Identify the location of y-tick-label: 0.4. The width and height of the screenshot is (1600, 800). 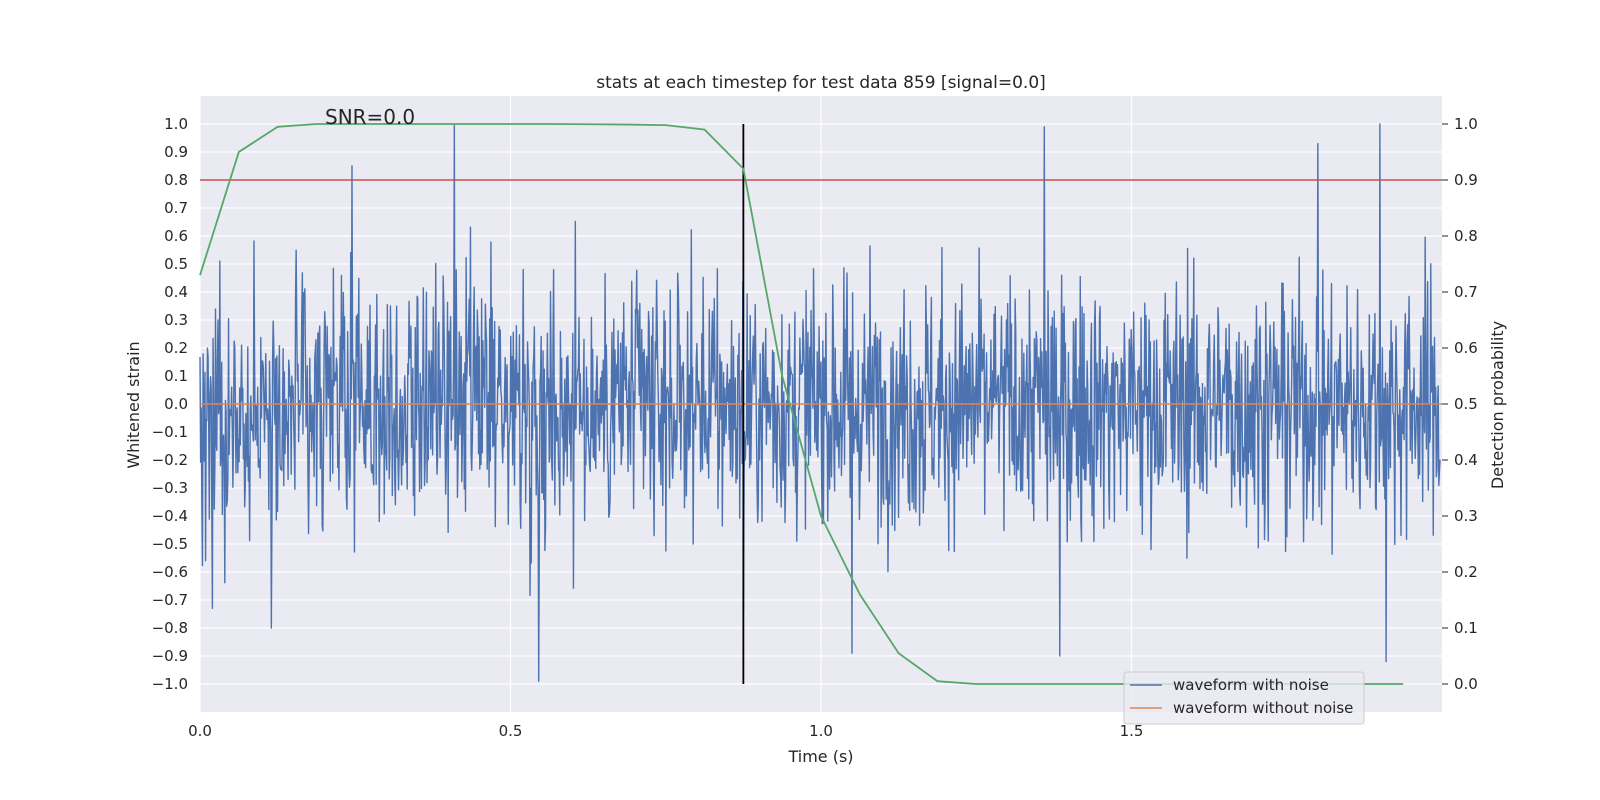
(176, 292).